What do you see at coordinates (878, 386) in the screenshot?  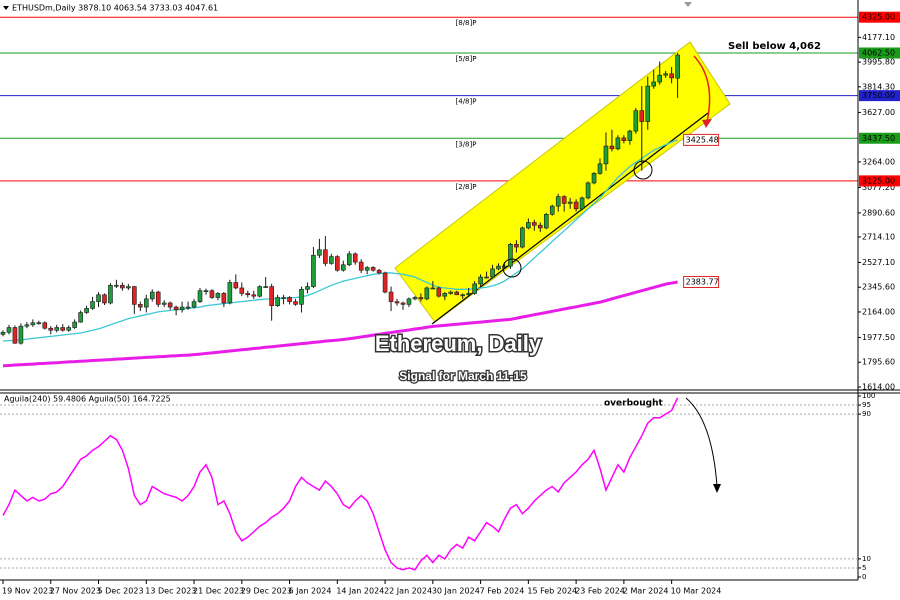 I see `y-tick-label: 1614.00` at bounding box center [878, 386].